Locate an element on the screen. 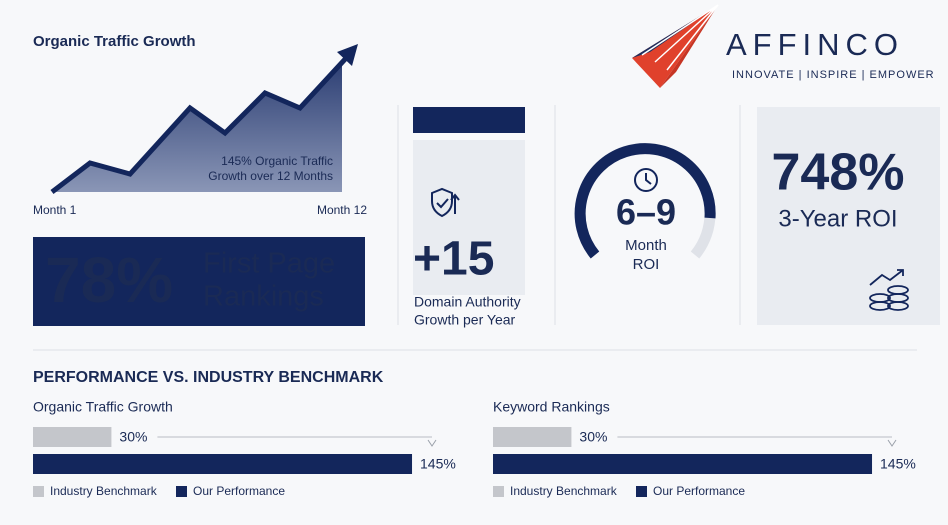 The image size is (948, 525). traffic-annotation: 145% Organic Traffic is located at coordinates (277, 161).